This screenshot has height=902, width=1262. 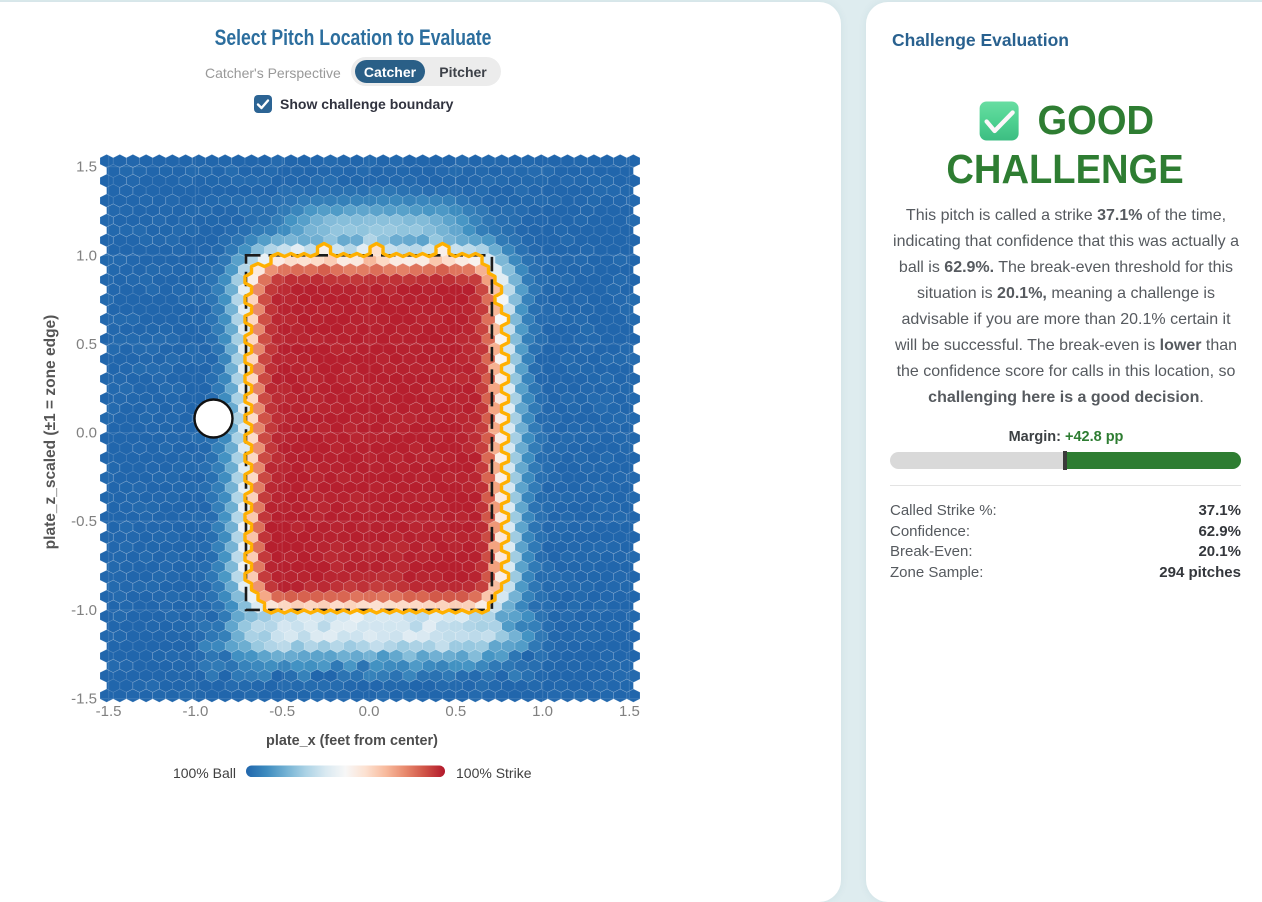 I want to click on svg-text: 100% Strike, so click(x=494, y=773).